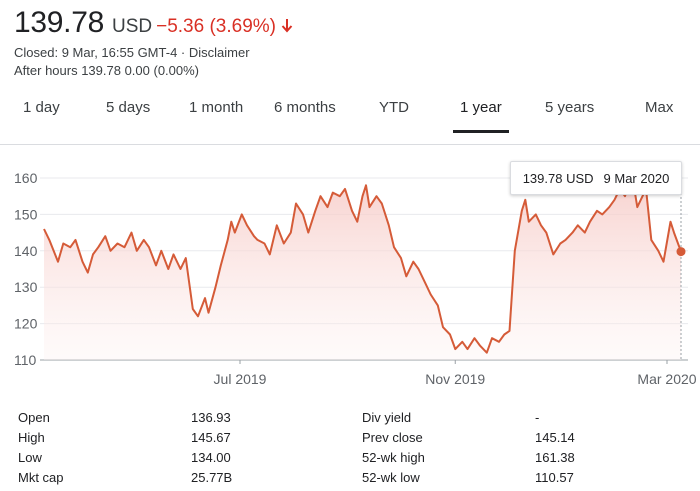 The width and height of the screenshot is (700, 491). I want to click on active-tab-indicator, so click(481, 131).